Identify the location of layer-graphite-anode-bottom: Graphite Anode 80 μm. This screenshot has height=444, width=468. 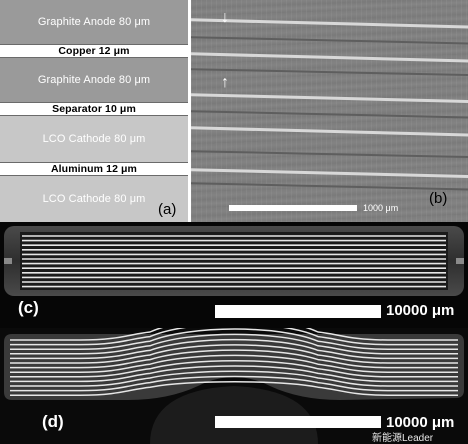
(94, 80).